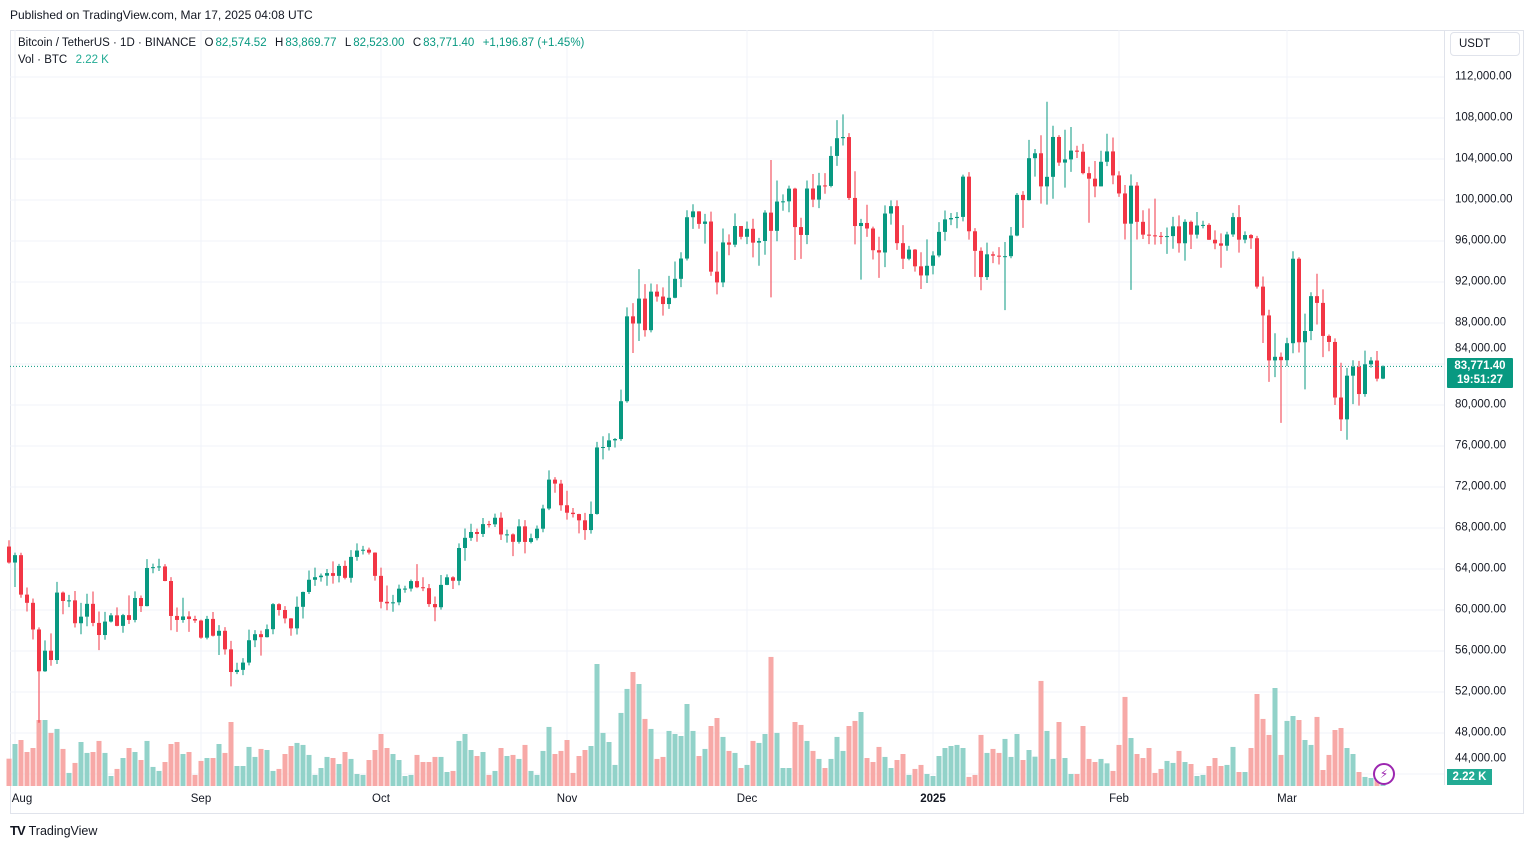  I want to click on open-value: 82,574.52, so click(241, 43).